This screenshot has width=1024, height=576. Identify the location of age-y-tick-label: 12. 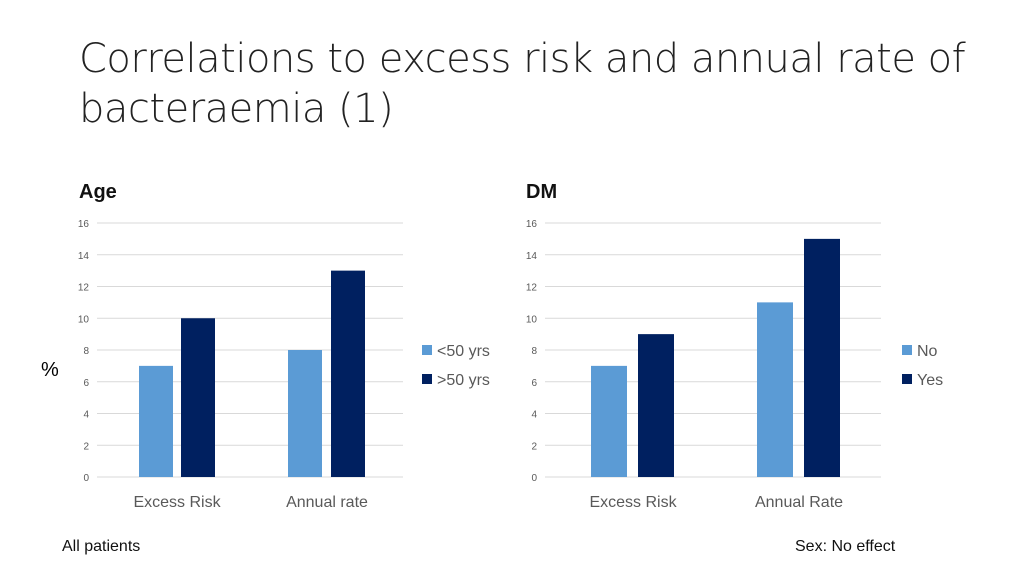
(84, 288).